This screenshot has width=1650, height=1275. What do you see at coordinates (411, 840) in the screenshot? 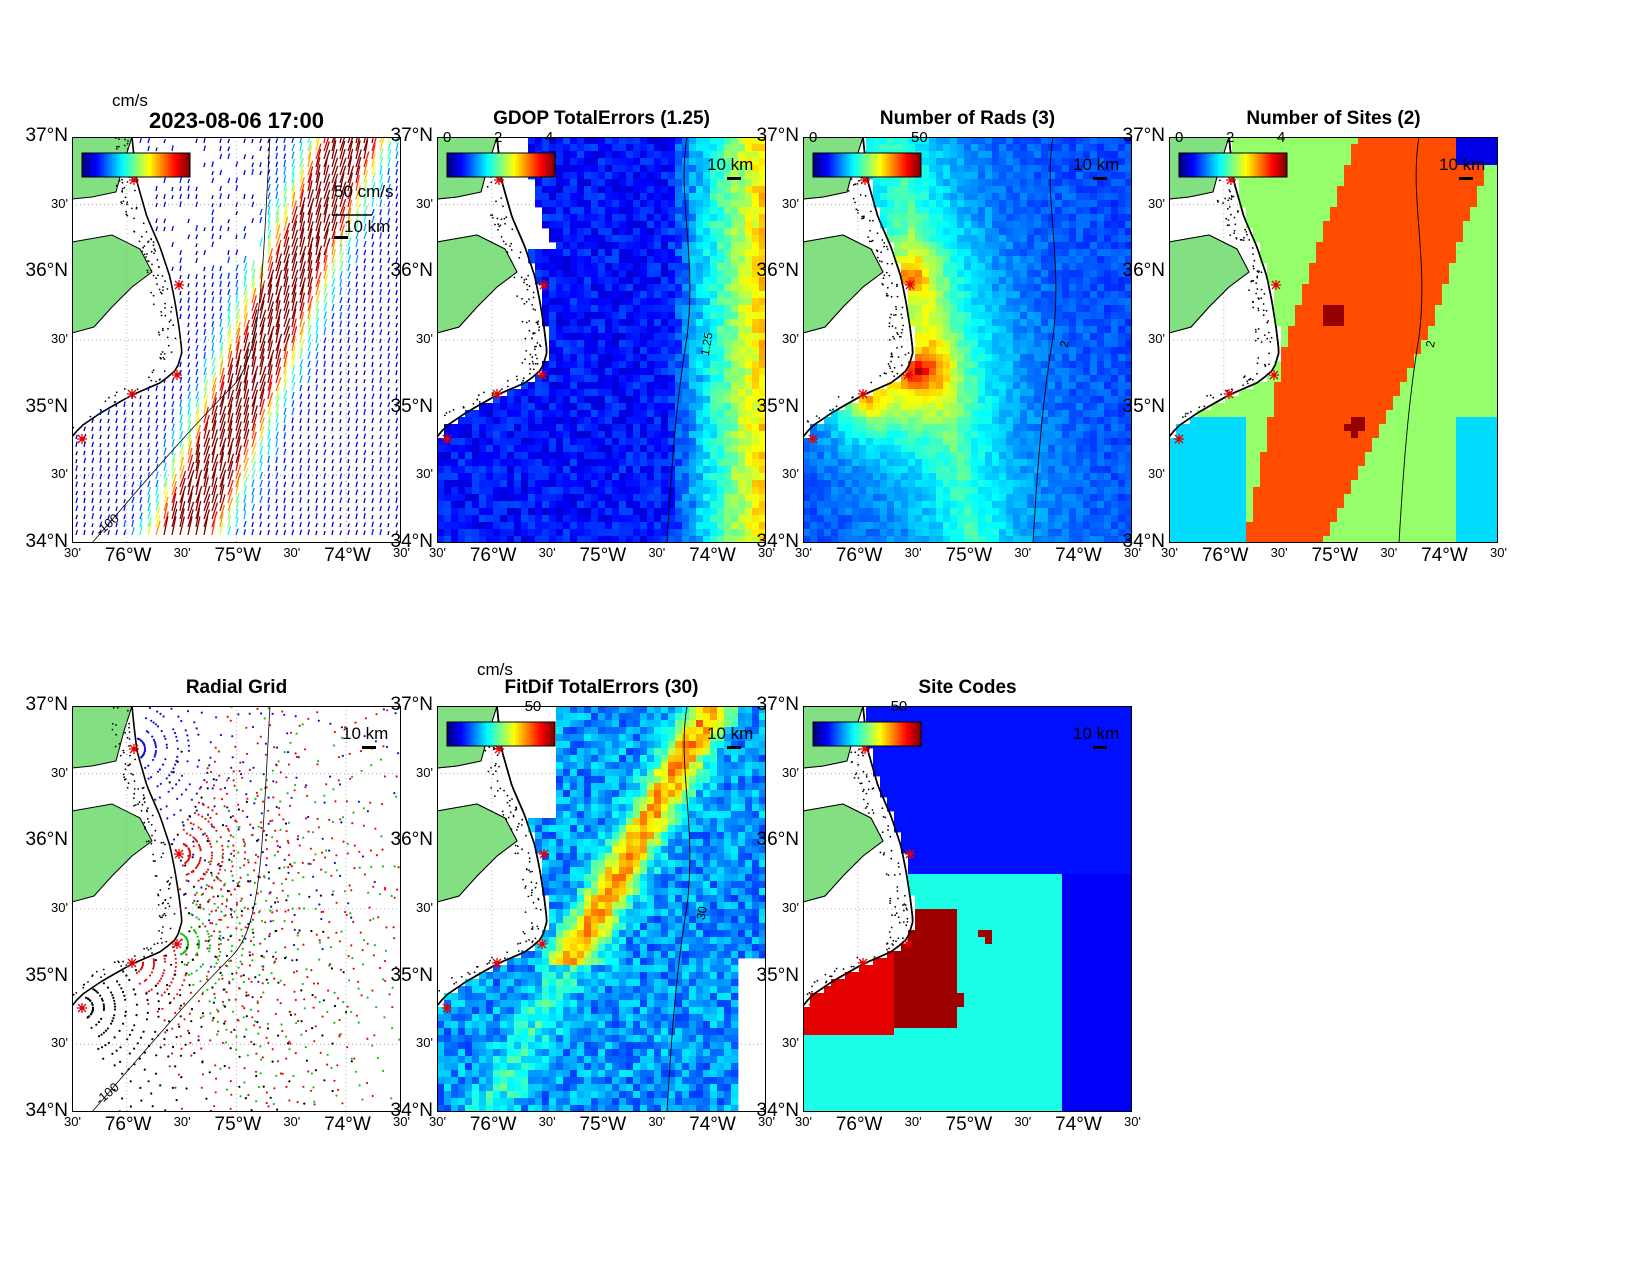
I see `lat-tick-label: 36°N` at bounding box center [411, 840].